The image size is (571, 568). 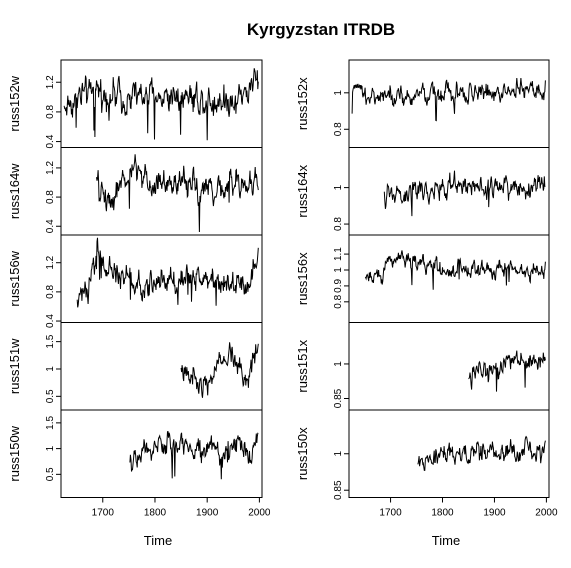 I want to click on panel-russ164w: 0.4 0.8 1.2 russ164w, so click(x=135, y=191).